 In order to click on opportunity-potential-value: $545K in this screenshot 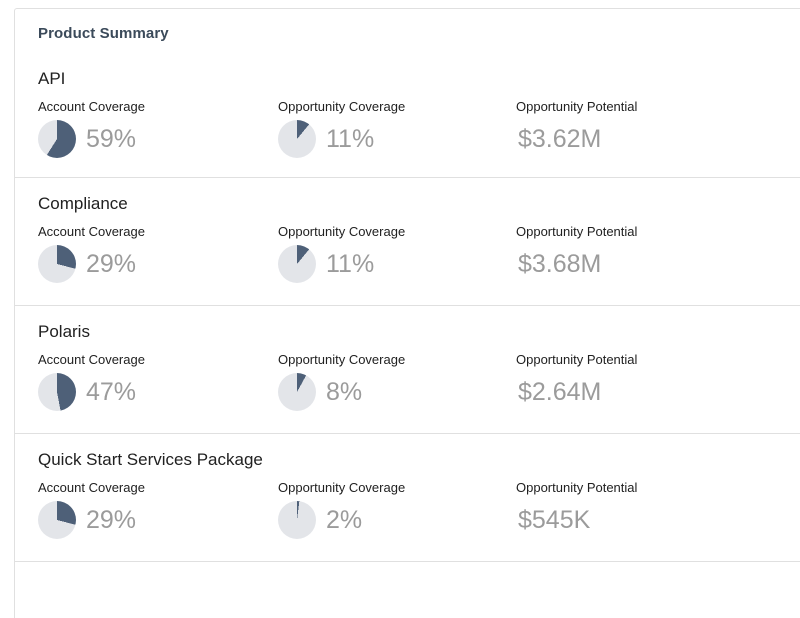, I will do `click(554, 519)`.